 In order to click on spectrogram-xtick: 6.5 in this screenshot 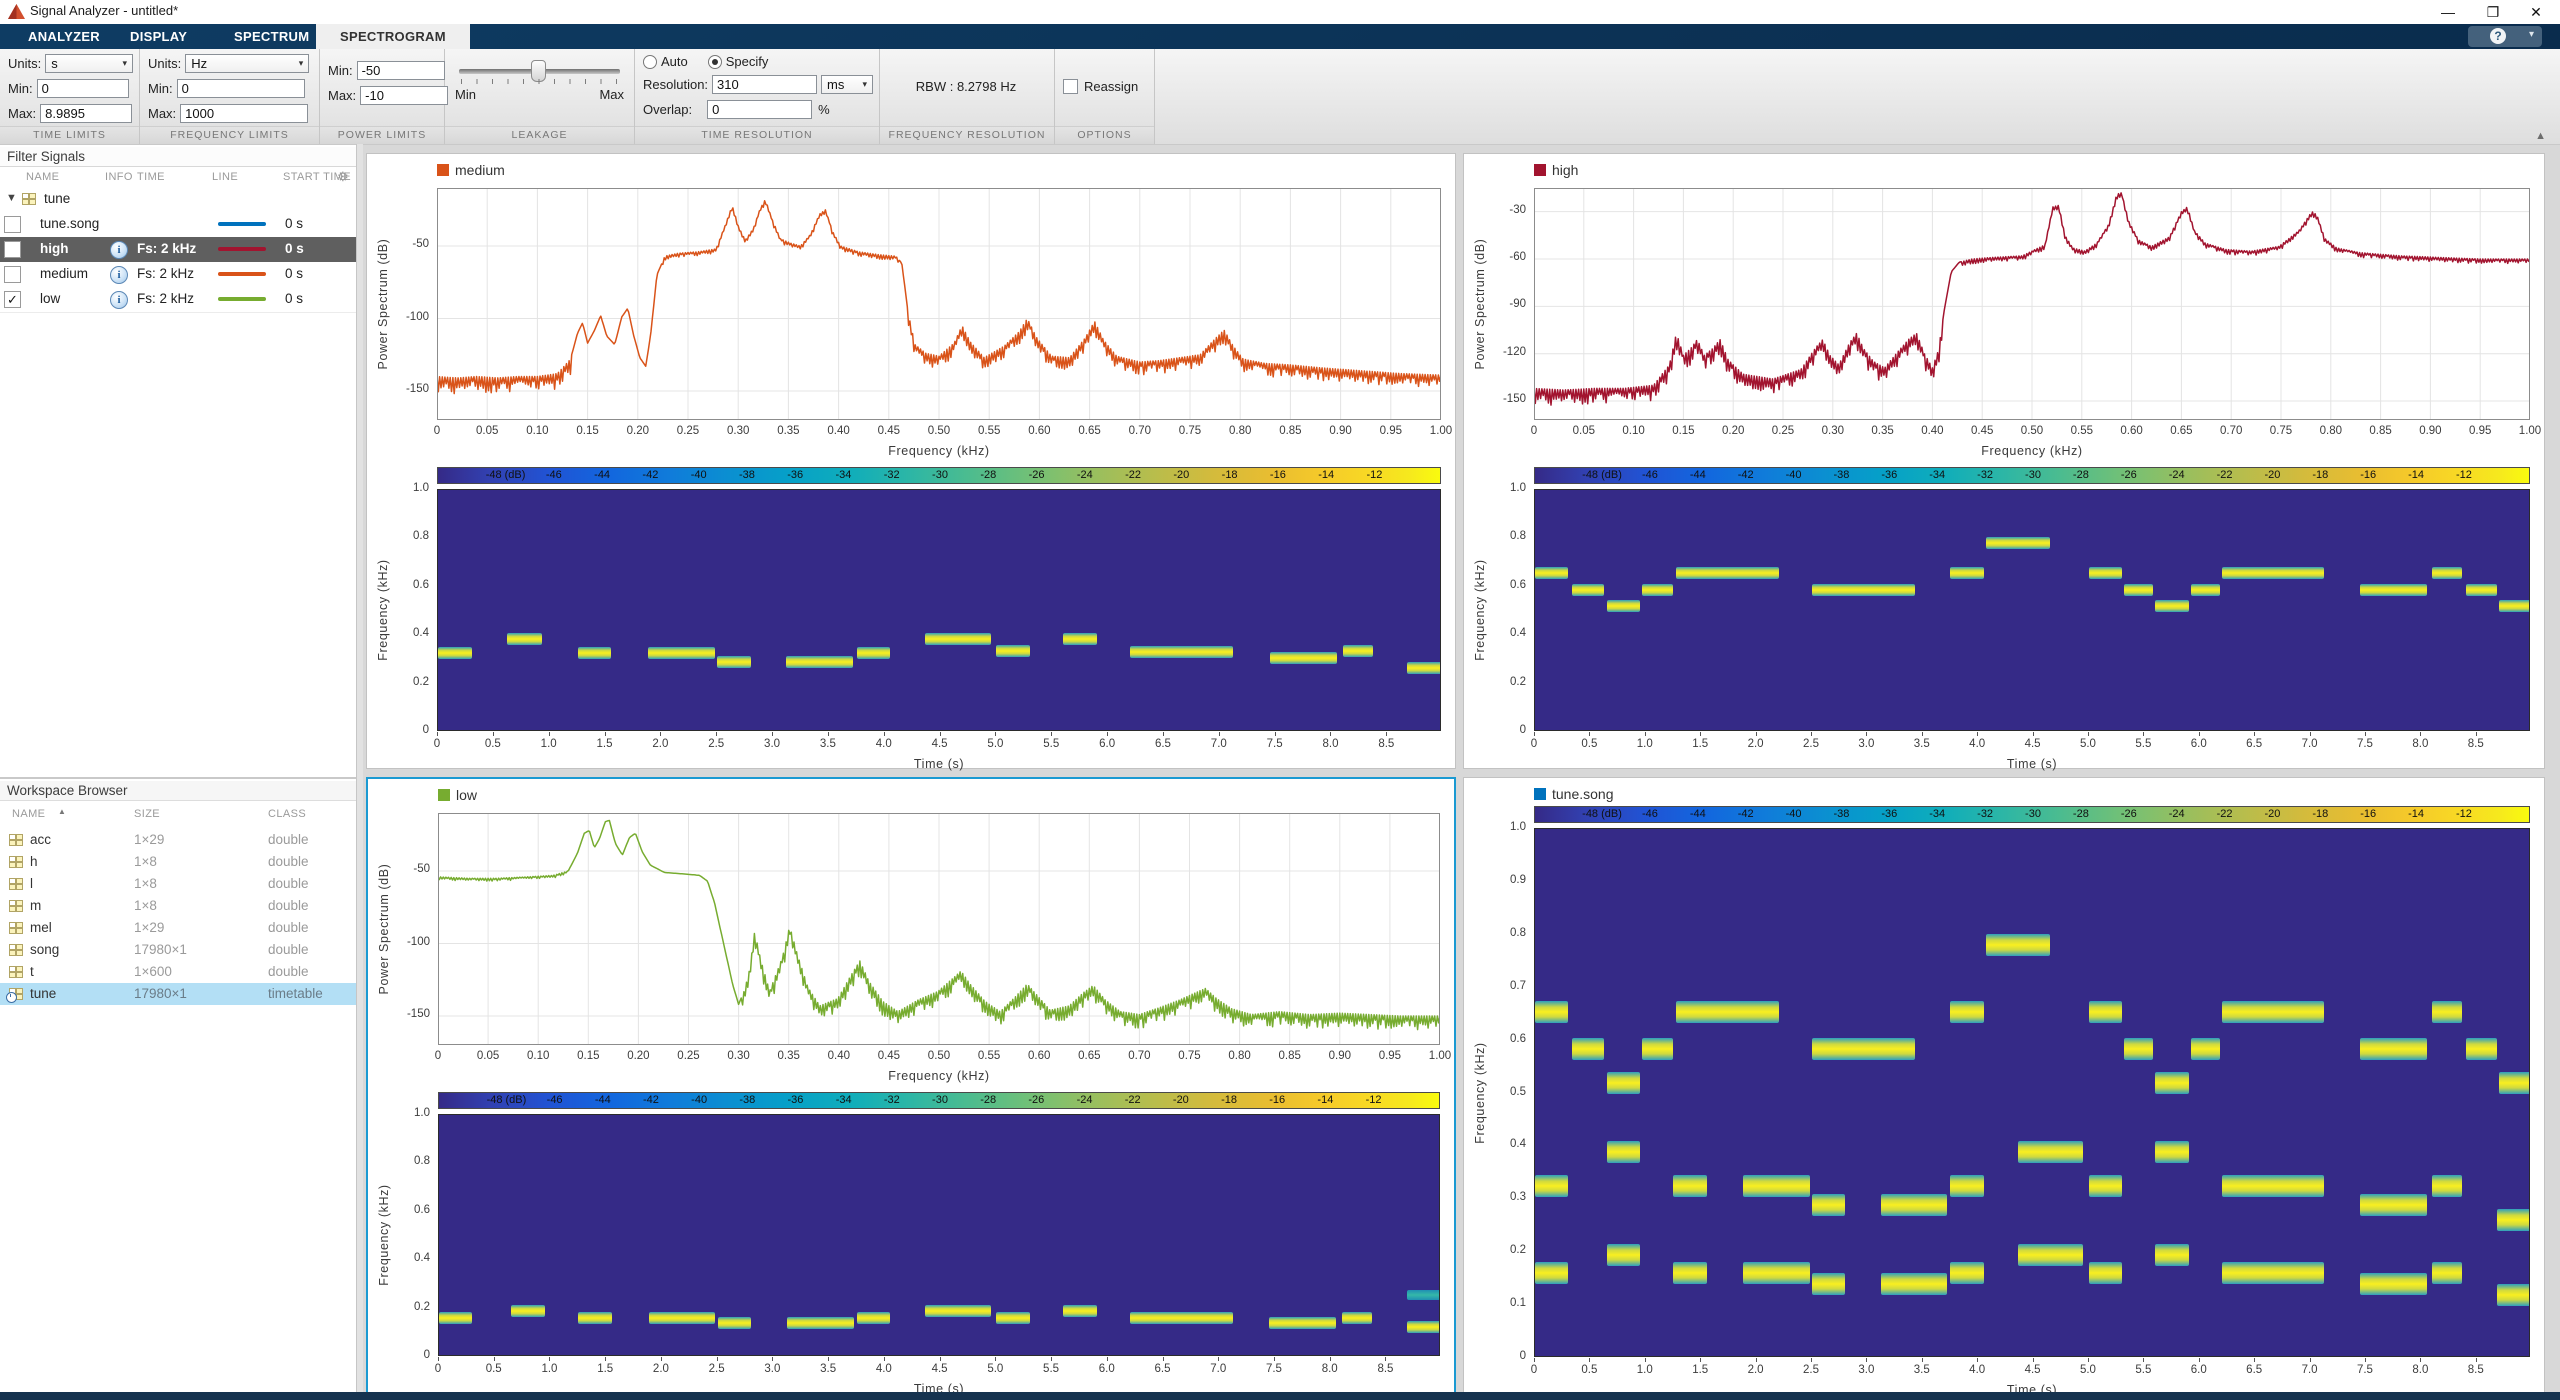, I will do `click(2254, 744)`.